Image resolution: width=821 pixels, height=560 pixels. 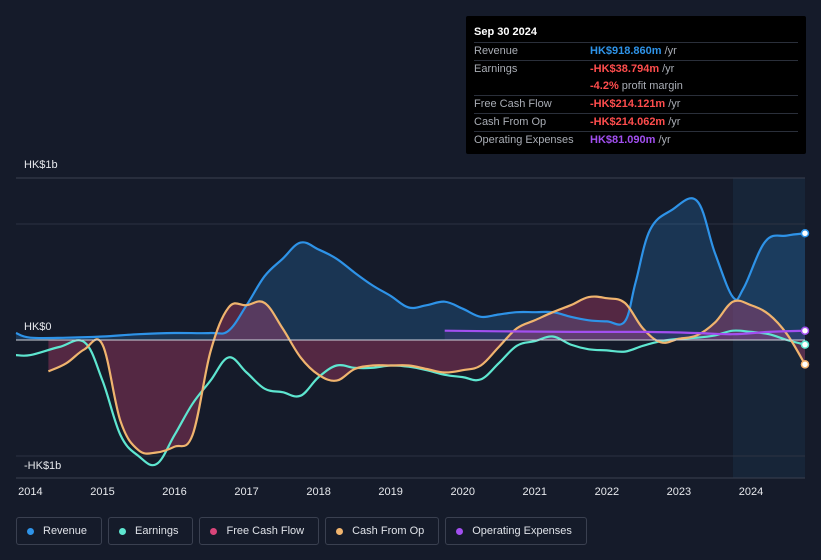 I want to click on legend-item-revenue: Revenue, so click(x=59, y=531).